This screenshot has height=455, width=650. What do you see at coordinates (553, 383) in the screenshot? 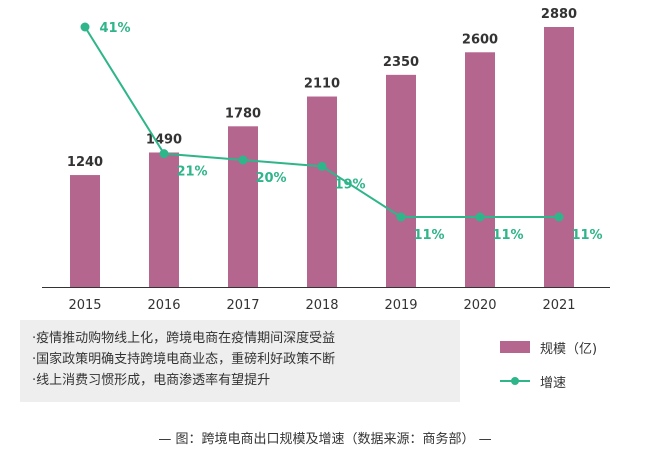
I see `legend-label-growth: 增速` at bounding box center [553, 383].